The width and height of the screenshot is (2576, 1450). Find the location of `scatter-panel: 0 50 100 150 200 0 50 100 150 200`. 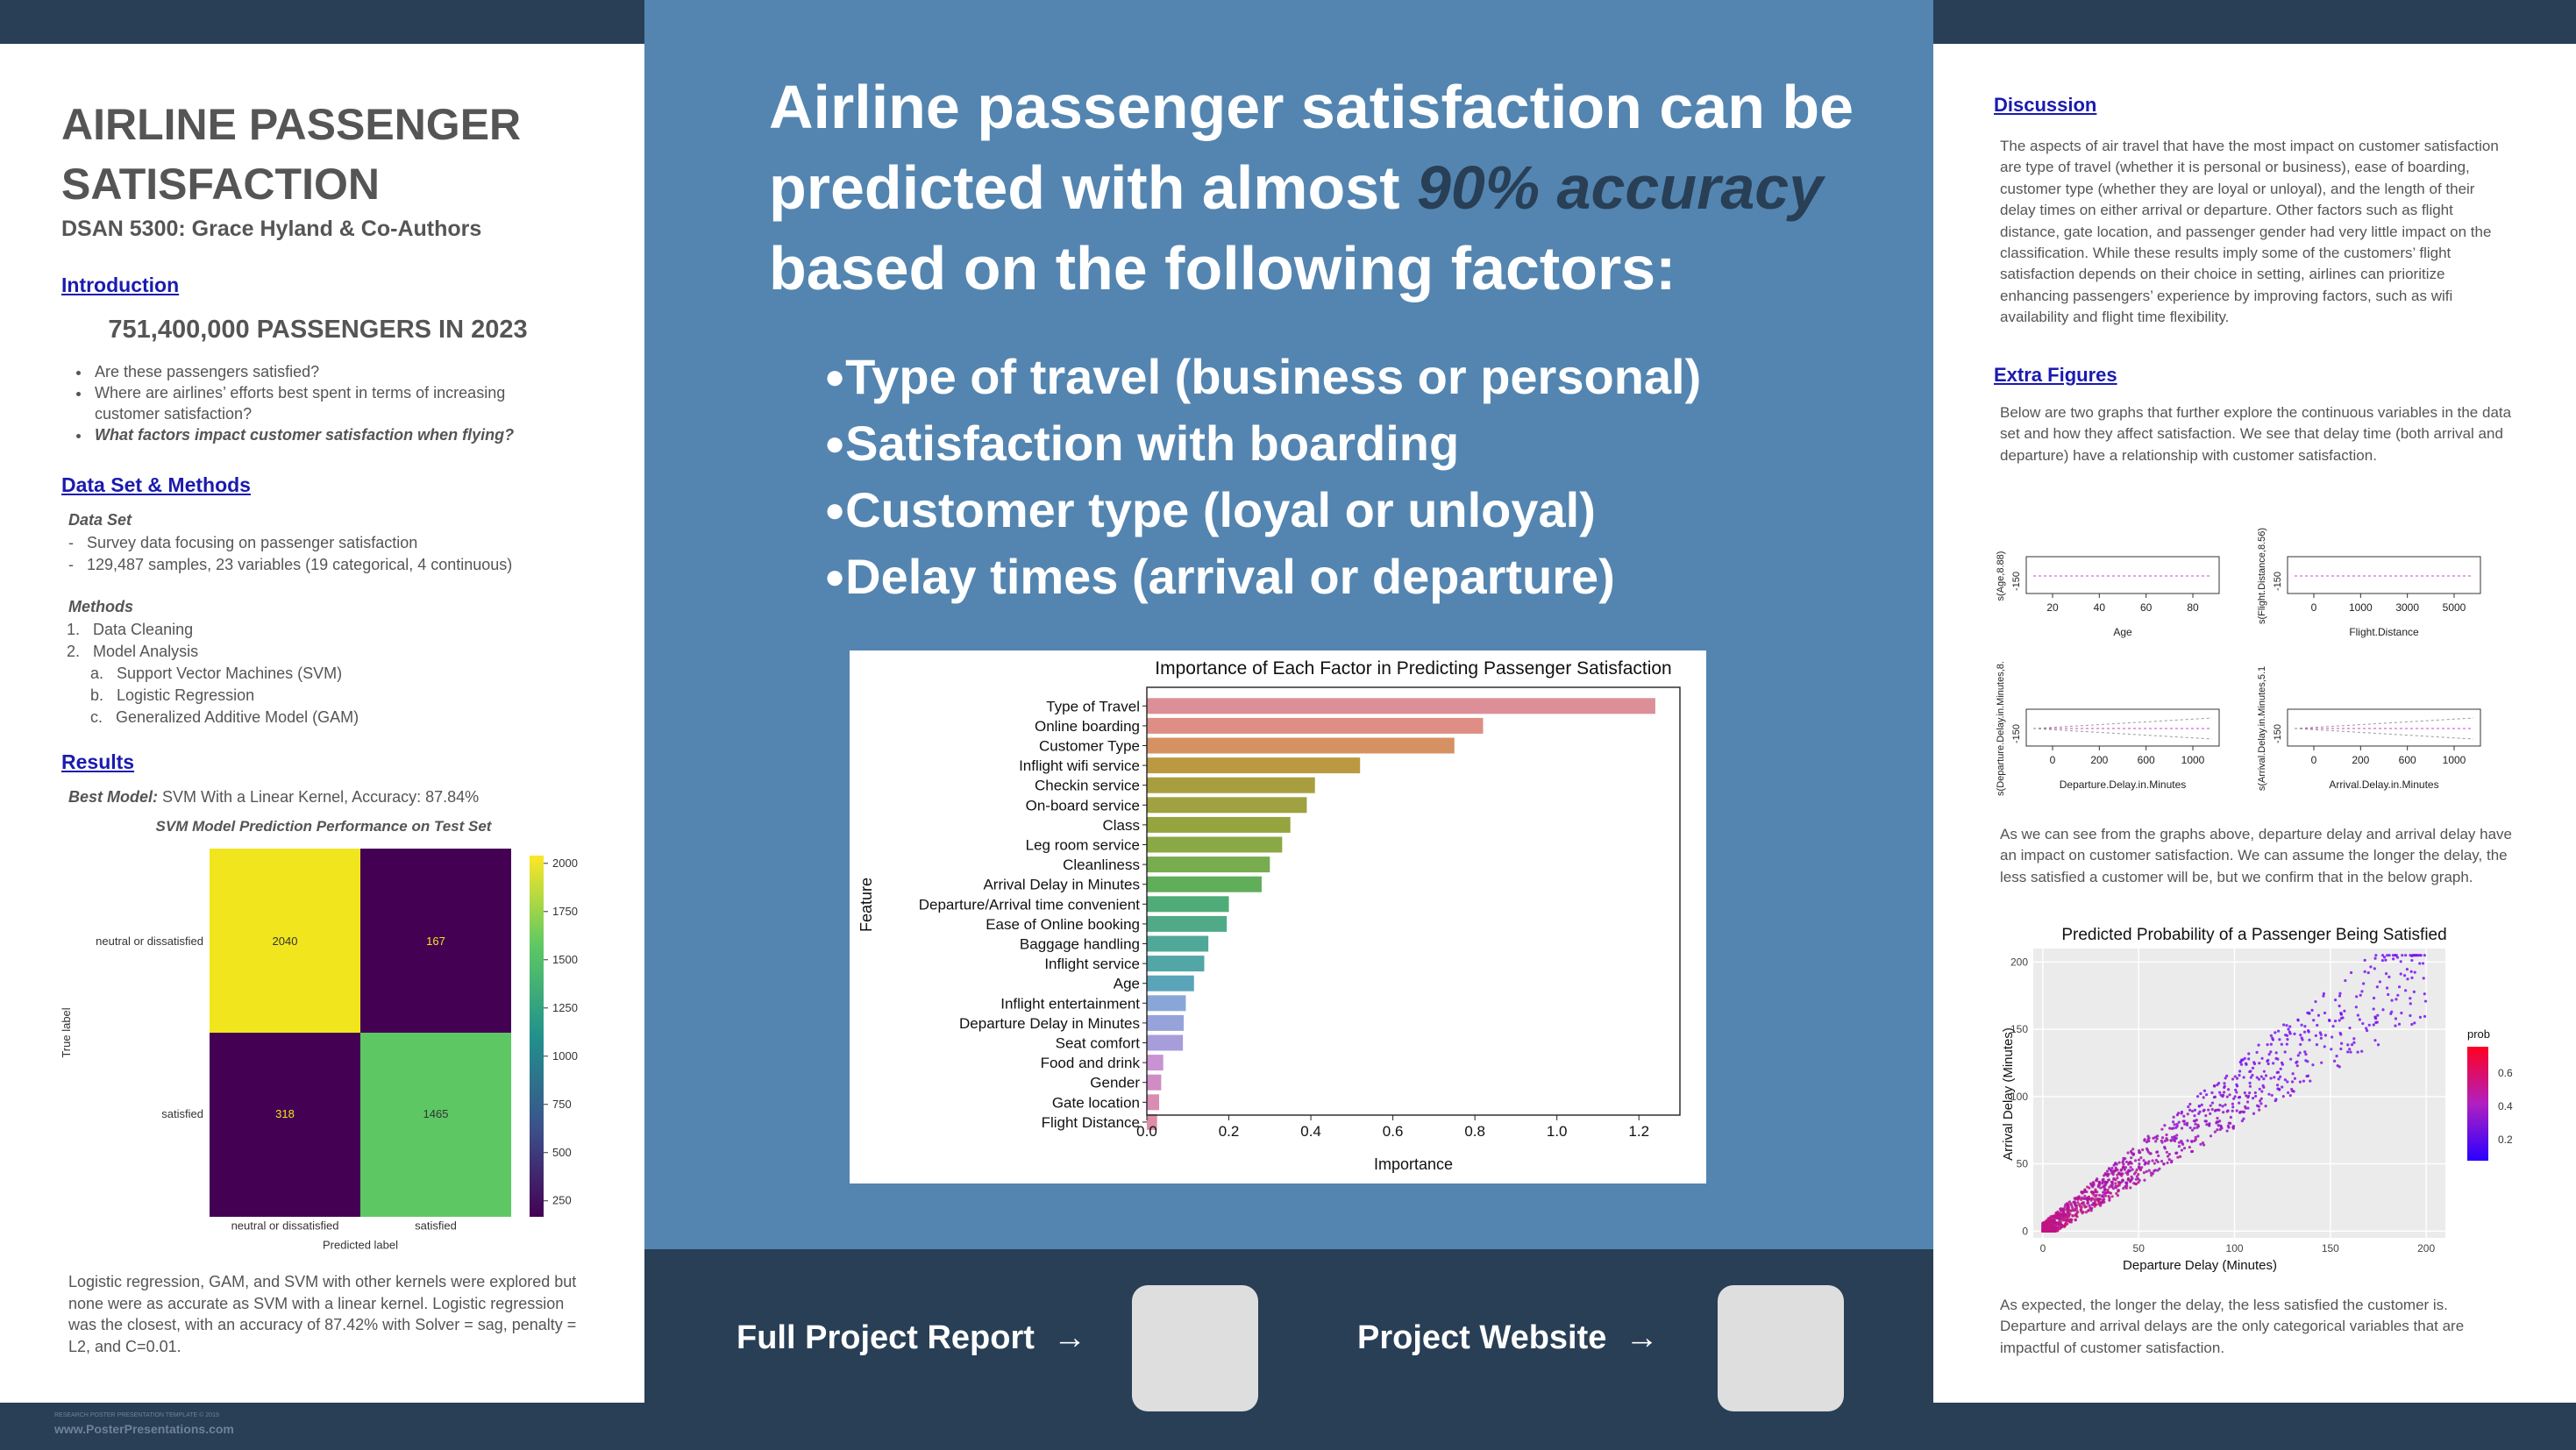

scatter-panel: 0 50 100 150 200 0 50 100 150 200 is located at coordinates (2227, 1102).